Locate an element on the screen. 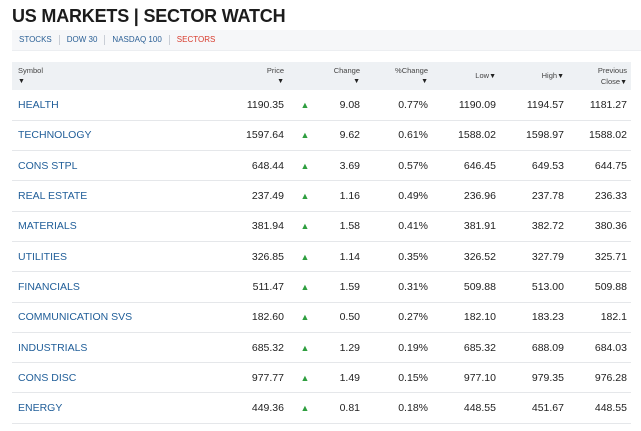 The width and height of the screenshot is (641, 431). high-cell: 1194.57 is located at coordinates (545, 104).